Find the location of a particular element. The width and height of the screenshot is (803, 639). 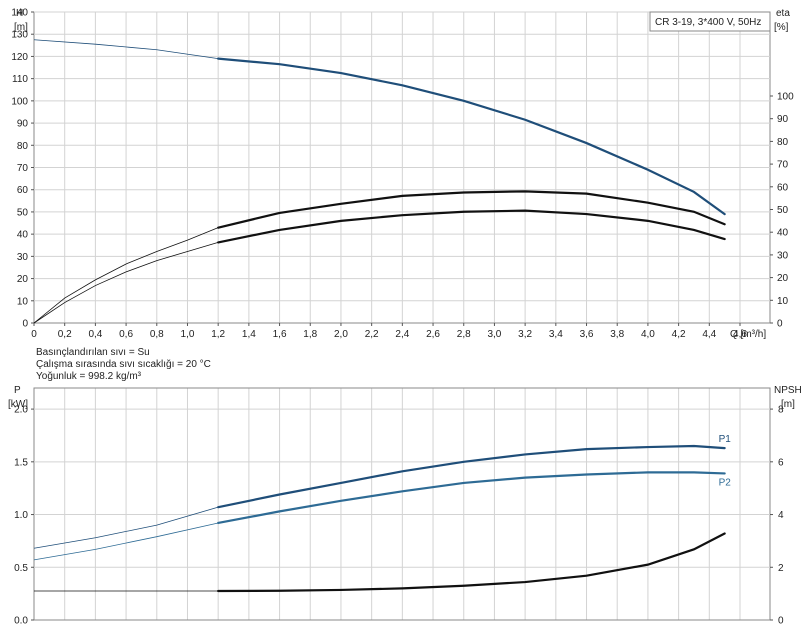

top-left-axis-title: H is located at coordinates (19, 13).